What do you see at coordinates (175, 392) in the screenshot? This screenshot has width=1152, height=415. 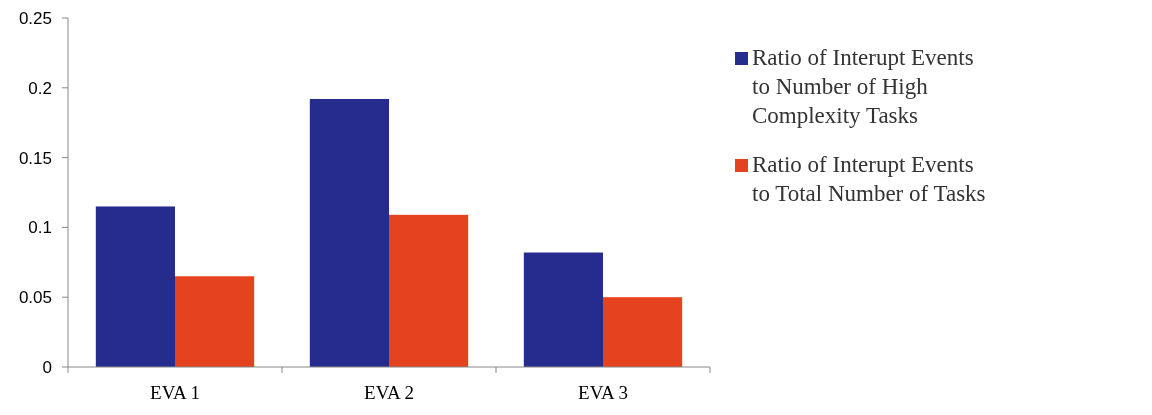 I see `x-tick-label: EVA 1` at bounding box center [175, 392].